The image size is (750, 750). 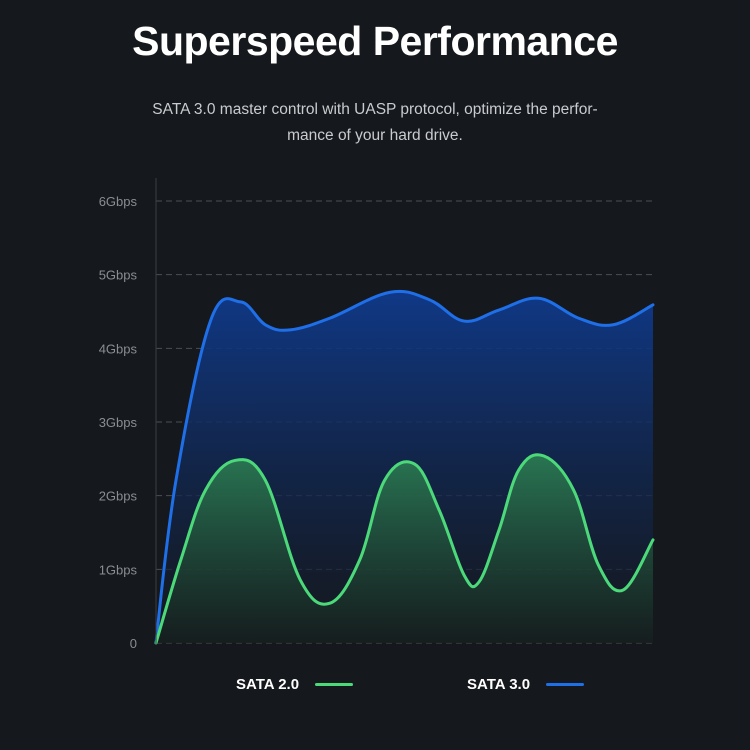 What do you see at coordinates (118, 422) in the screenshot?
I see `y-tick-label: 3Gbps` at bounding box center [118, 422].